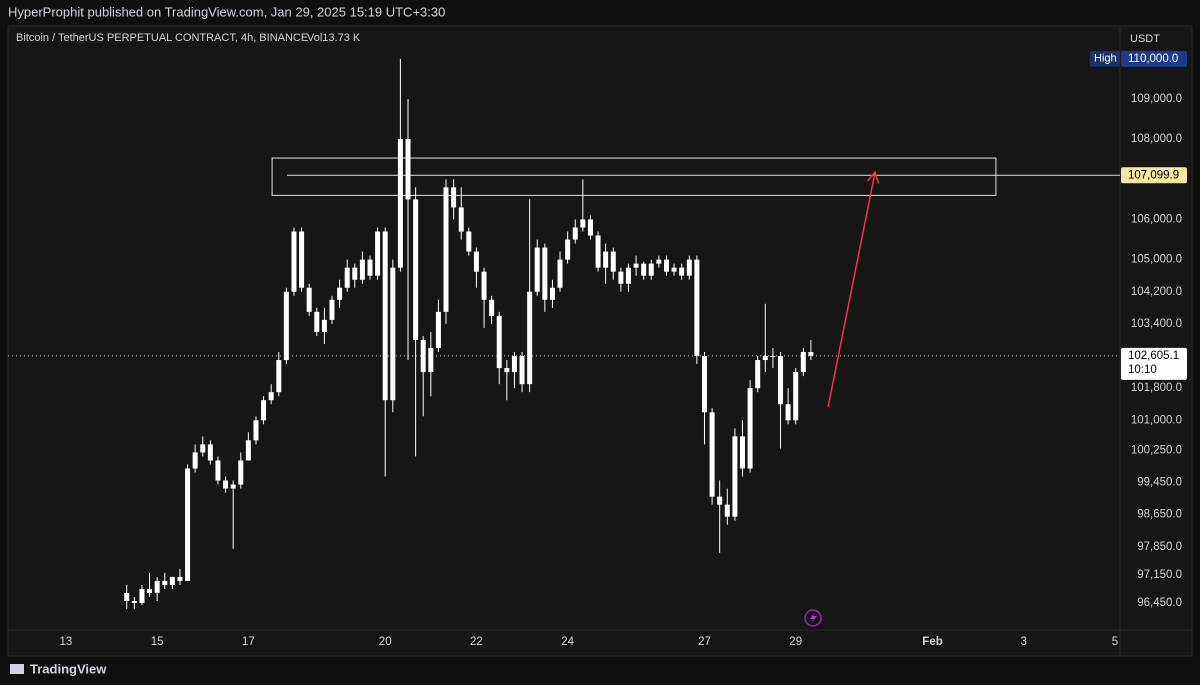 This screenshot has width=1200, height=685. I want to click on y-tick-label: 109,000.0, so click(1156, 99).